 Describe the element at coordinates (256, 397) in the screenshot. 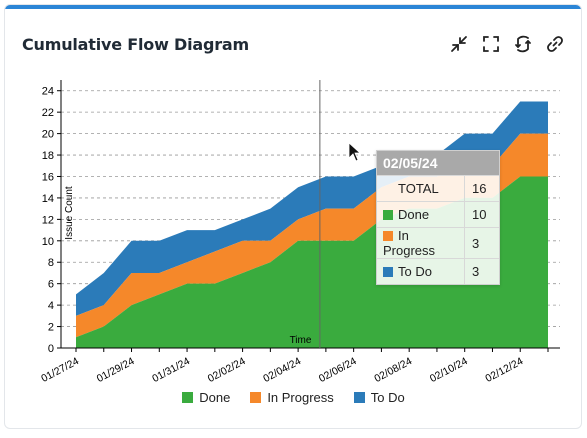

I see `legend-swatch-in-progress` at that location.